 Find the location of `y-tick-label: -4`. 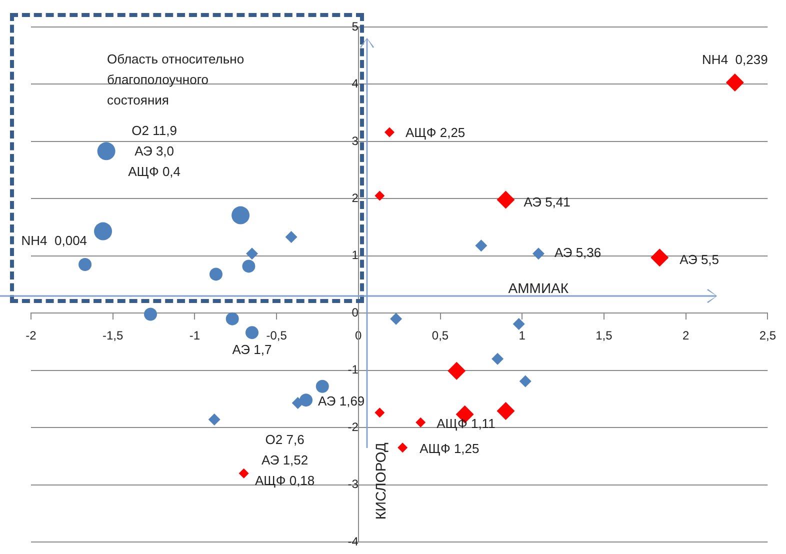

y-tick-label: -4 is located at coordinates (353, 541).